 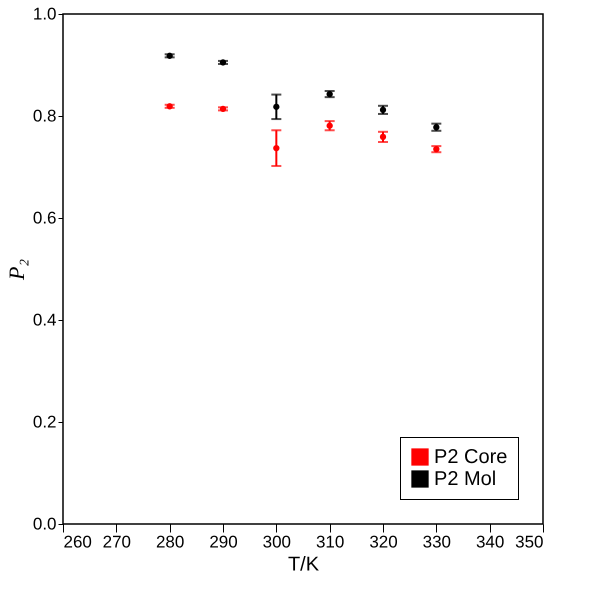 What do you see at coordinates (223, 542) in the screenshot?
I see `x-tick-label: 290` at bounding box center [223, 542].